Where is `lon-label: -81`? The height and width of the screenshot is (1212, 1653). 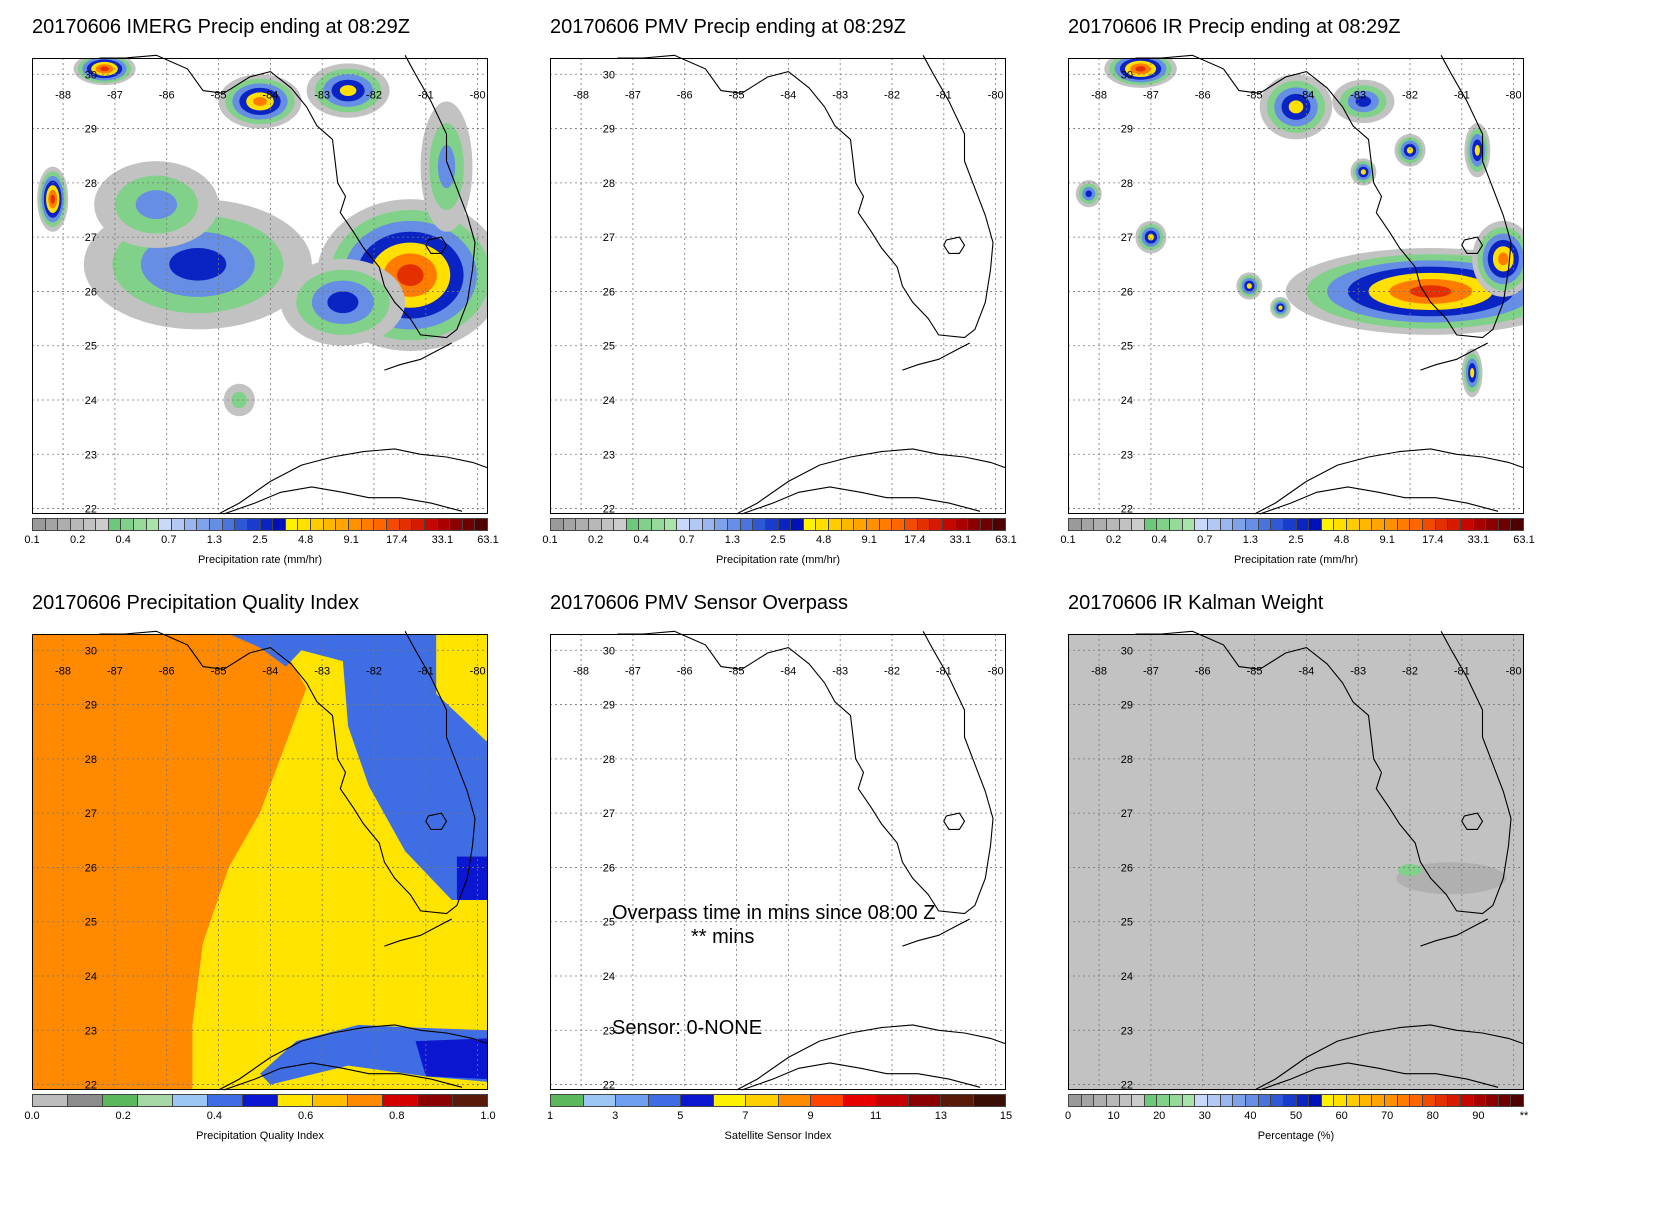 lon-label: -81 is located at coordinates (944, 672).